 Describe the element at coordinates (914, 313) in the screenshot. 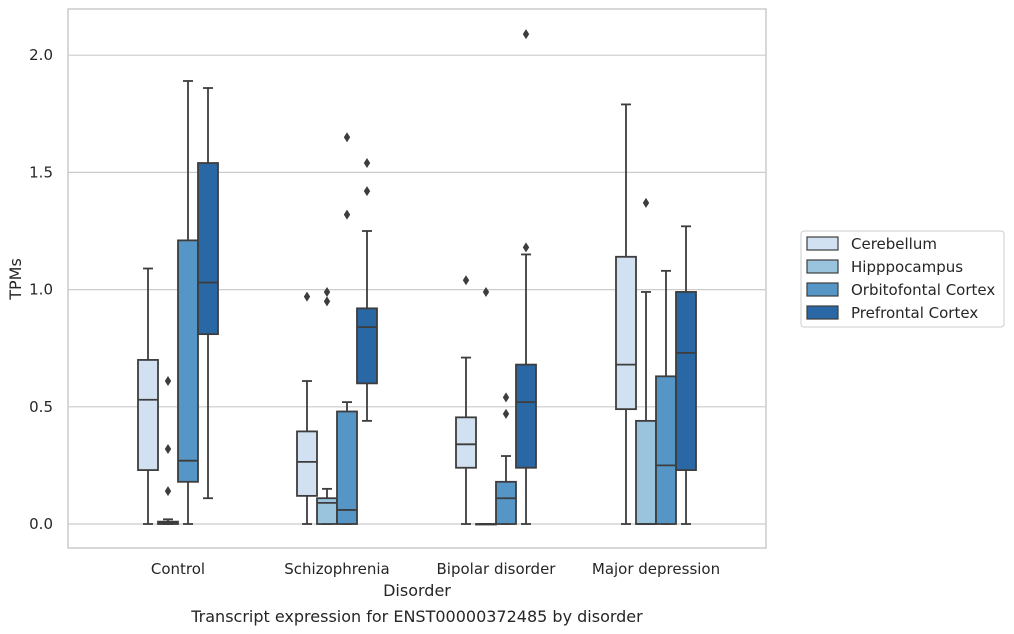

I see `legend-label: Prefrontal Cortex` at that location.